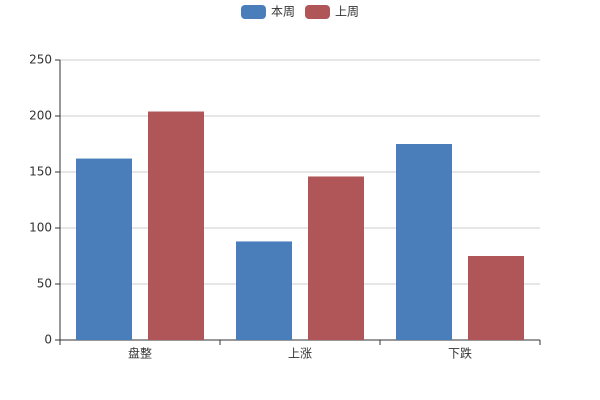  I want to click on y-tick-label: 250, so click(40, 60).